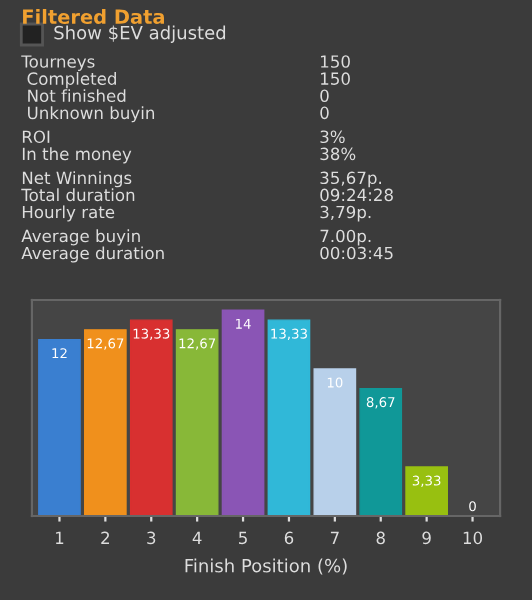 The image size is (532, 600). Describe the element at coordinates (380, 538) in the screenshot. I see `x-tick-label: 8` at that location.